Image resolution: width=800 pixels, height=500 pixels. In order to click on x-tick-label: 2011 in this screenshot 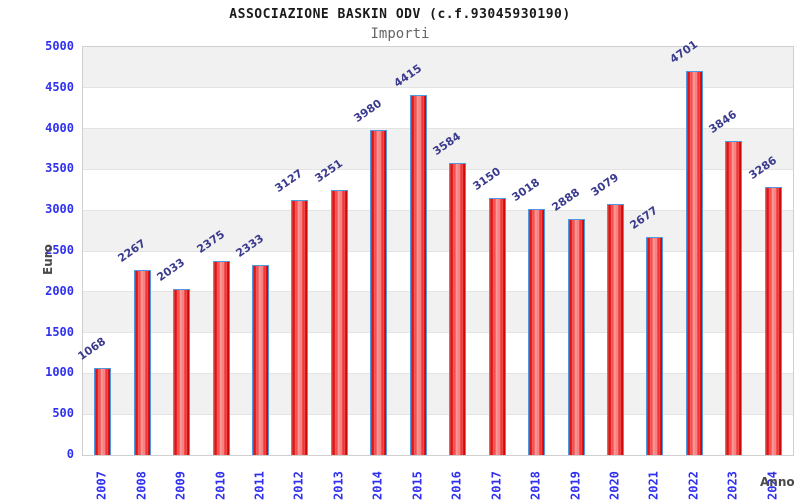, I will do `click(259, 485)`.